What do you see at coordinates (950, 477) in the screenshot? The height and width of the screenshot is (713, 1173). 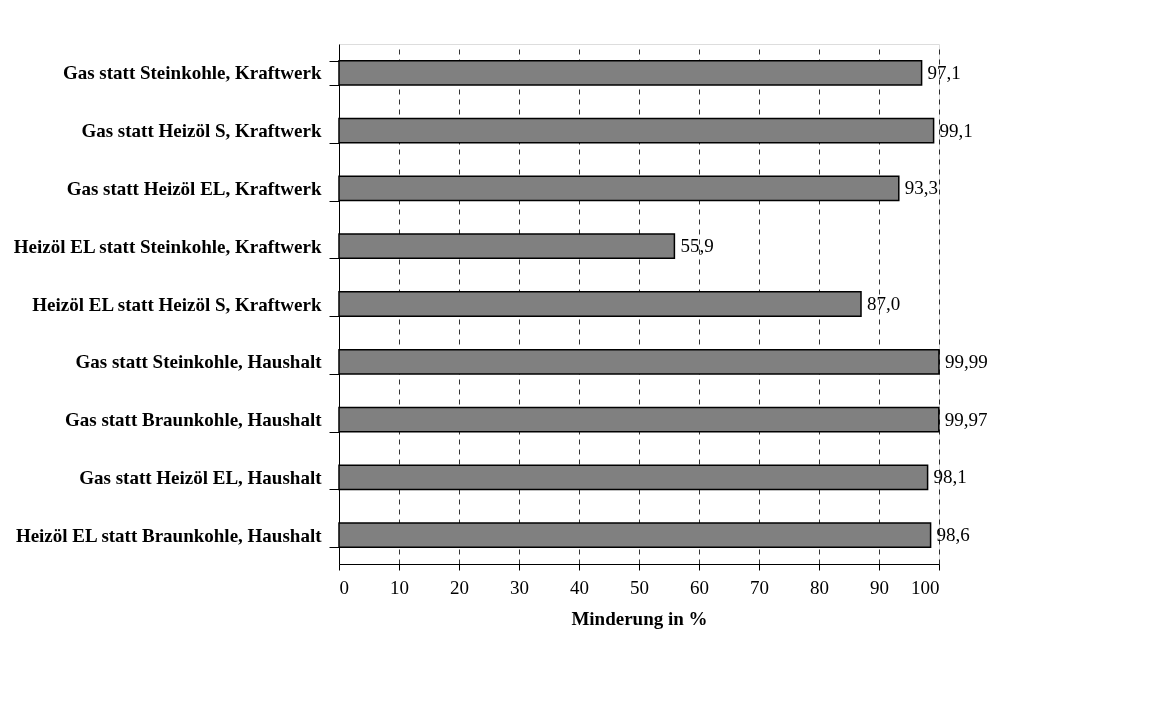 I see `data-label: 98,1` at bounding box center [950, 477].